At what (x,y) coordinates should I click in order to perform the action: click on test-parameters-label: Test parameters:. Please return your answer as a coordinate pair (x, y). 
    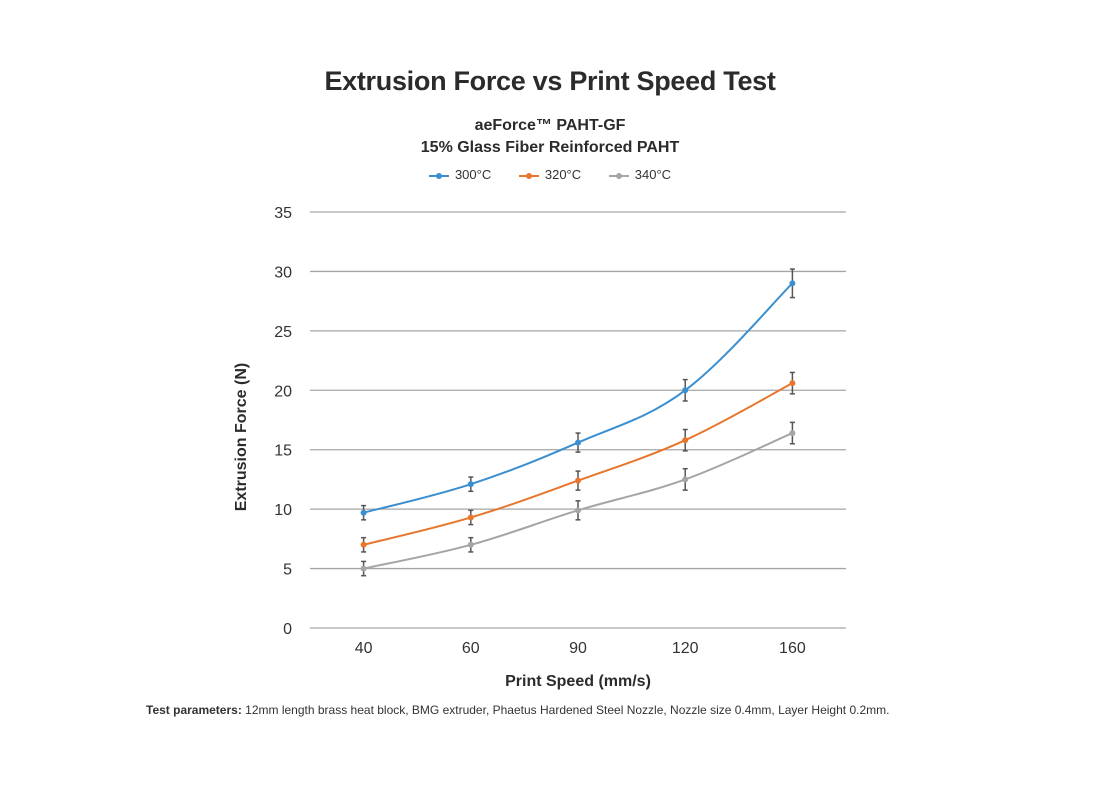
    Looking at the image, I should click on (194, 710).